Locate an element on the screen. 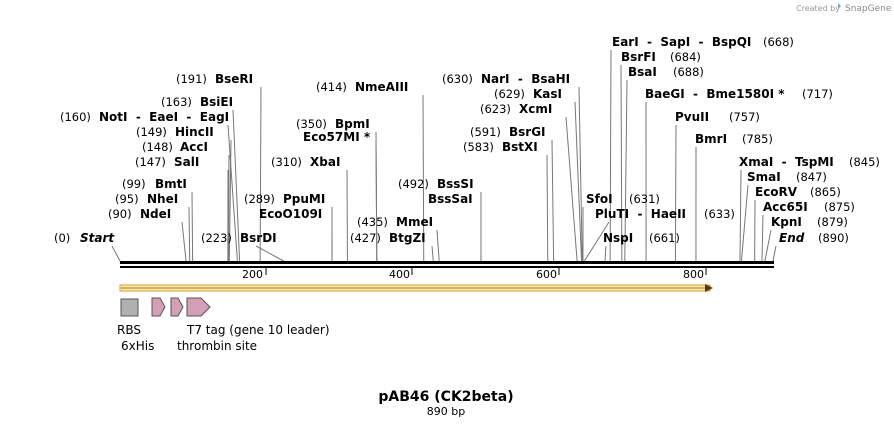 The width and height of the screenshot is (894, 427). site-position: (149) is located at coordinates (151, 132).